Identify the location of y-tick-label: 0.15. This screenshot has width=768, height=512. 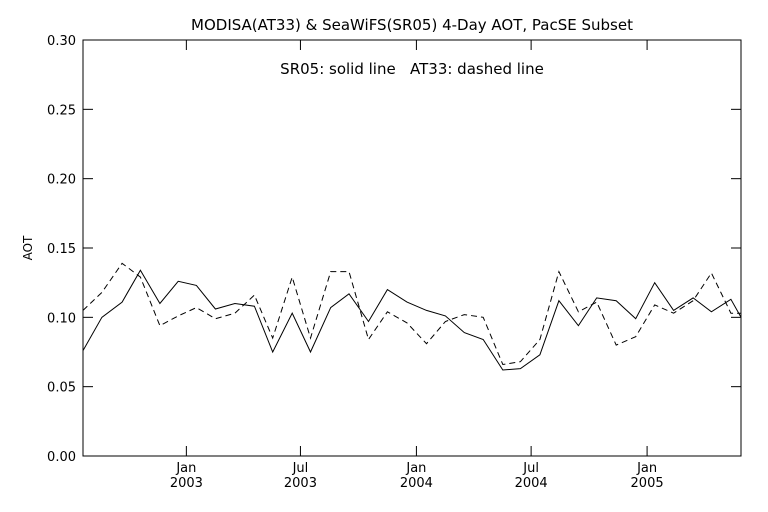
(61, 249).